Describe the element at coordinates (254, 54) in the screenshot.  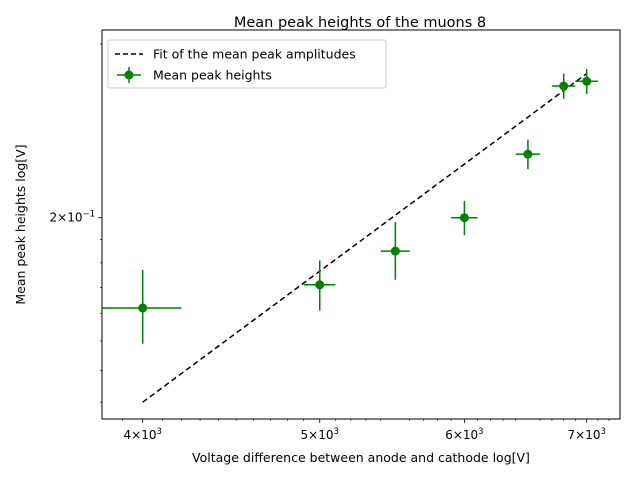
I see `legend-fit-label: Fit of the mean peak amplitudes` at that location.